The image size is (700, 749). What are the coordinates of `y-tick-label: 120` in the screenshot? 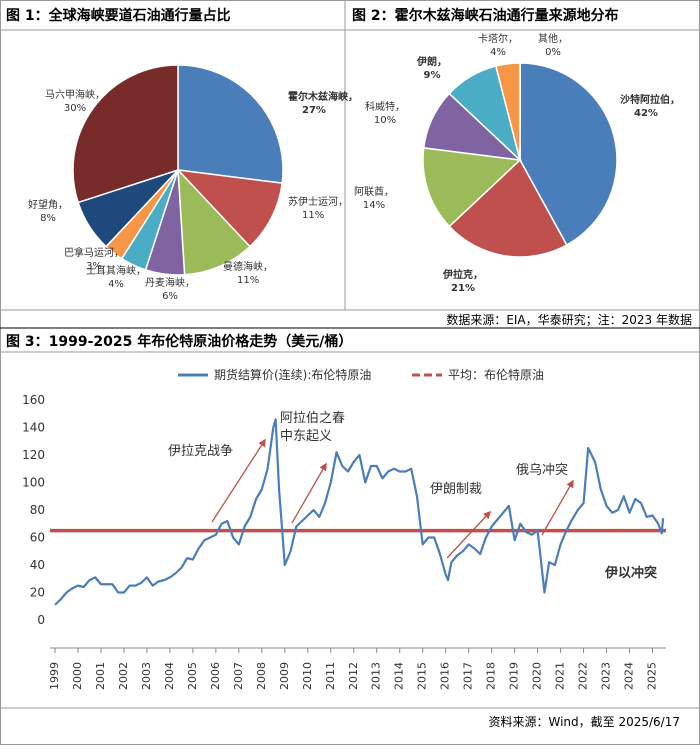 It's located at (33, 455).